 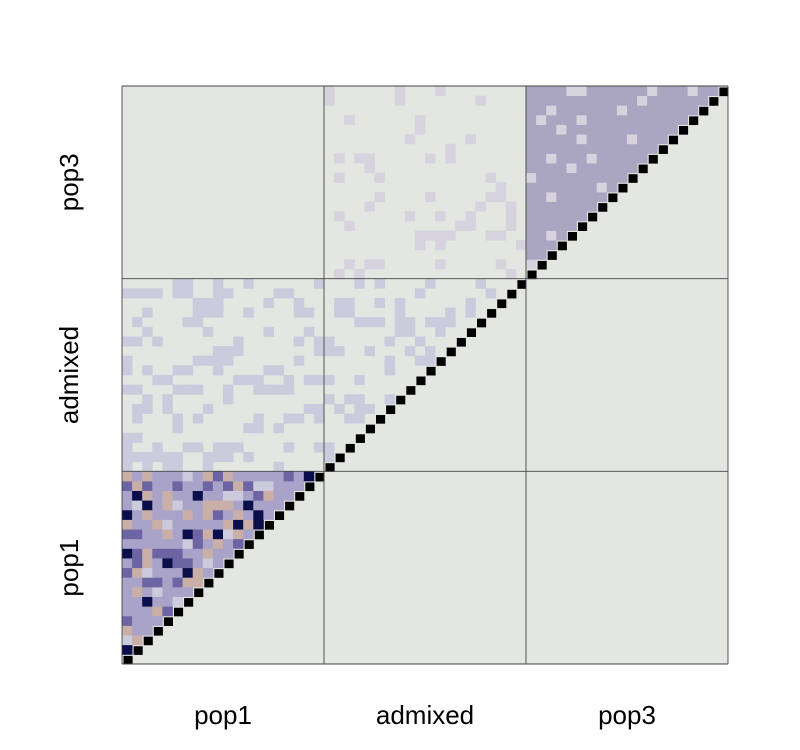 I want to click on x-axis-labels: pop1 admixed pop3, so click(x=425, y=715).